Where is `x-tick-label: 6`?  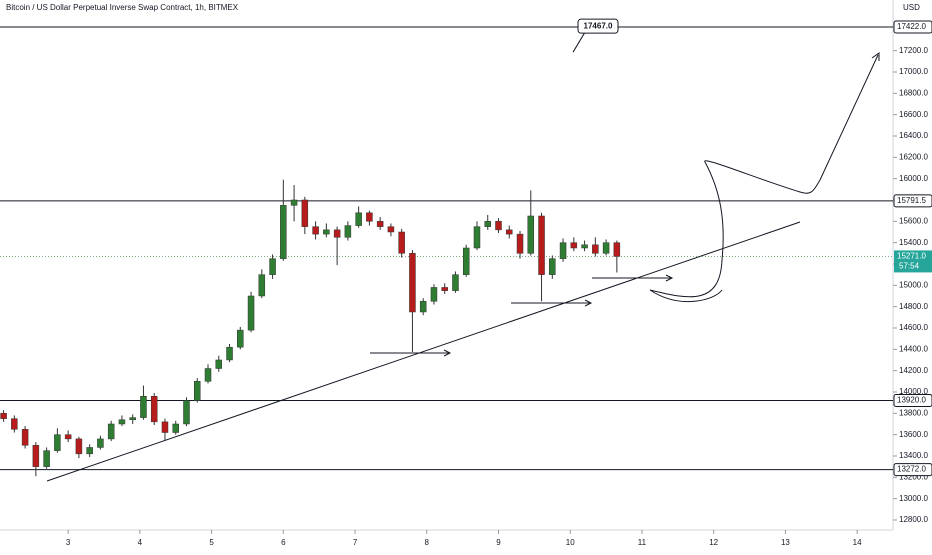
x-tick-label: 6 is located at coordinates (283, 542).